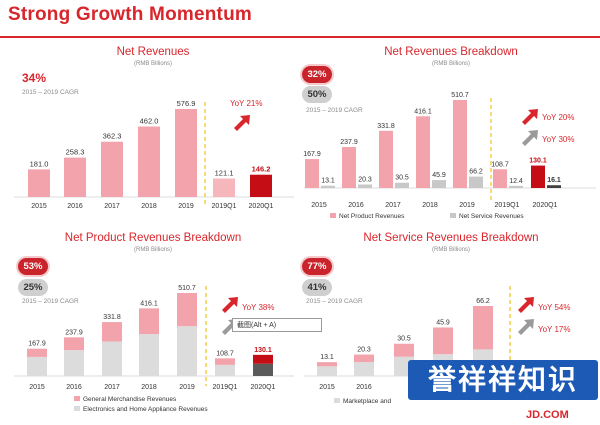 Image resolution: width=600 pixels, height=425 pixels. Describe the element at coordinates (246, 103) in the screenshot. I see `yoy-label: YoY 21%` at that location.